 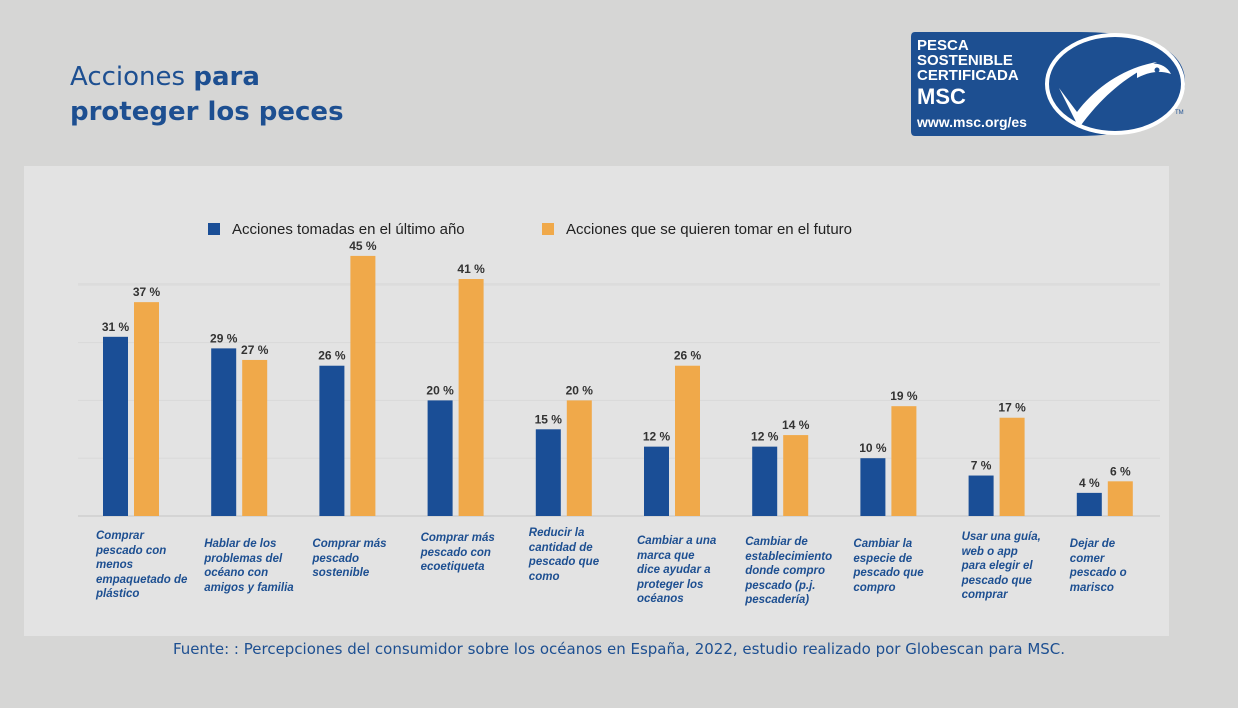 What do you see at coordinates (564, 555) in the screenshot?
I see `category-label-5: Reducir la cantidad de pescado que como` at bounding box center [564, 555].